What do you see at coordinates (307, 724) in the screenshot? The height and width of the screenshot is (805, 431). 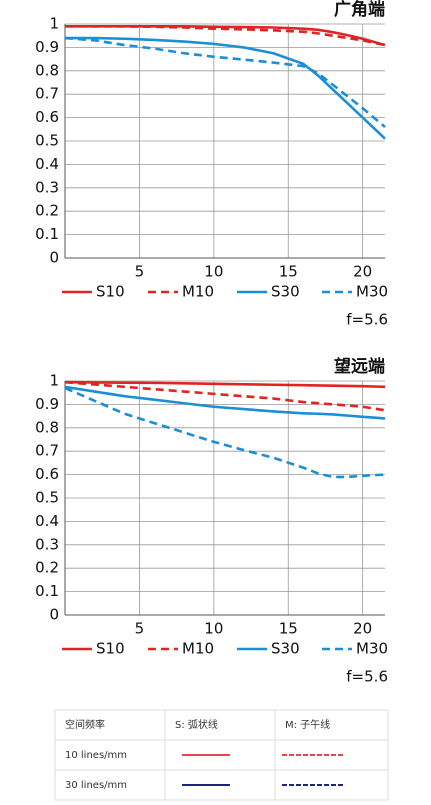 I see `table-header: M: 子午线` at bounding box center [307, 724].